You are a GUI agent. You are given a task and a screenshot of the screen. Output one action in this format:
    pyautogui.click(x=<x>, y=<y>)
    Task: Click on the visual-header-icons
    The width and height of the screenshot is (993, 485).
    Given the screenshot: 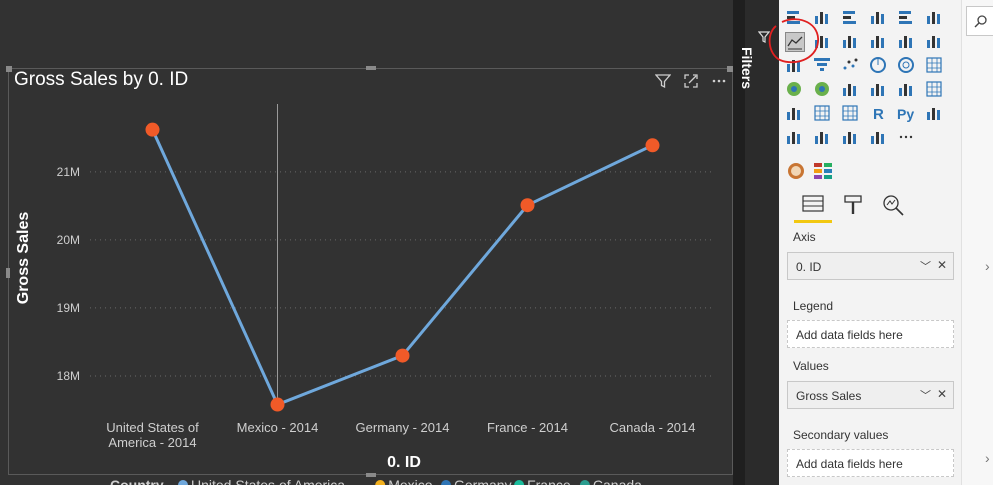 What is the action you would take?
    pyautogui.click(x=691, y=82)
    